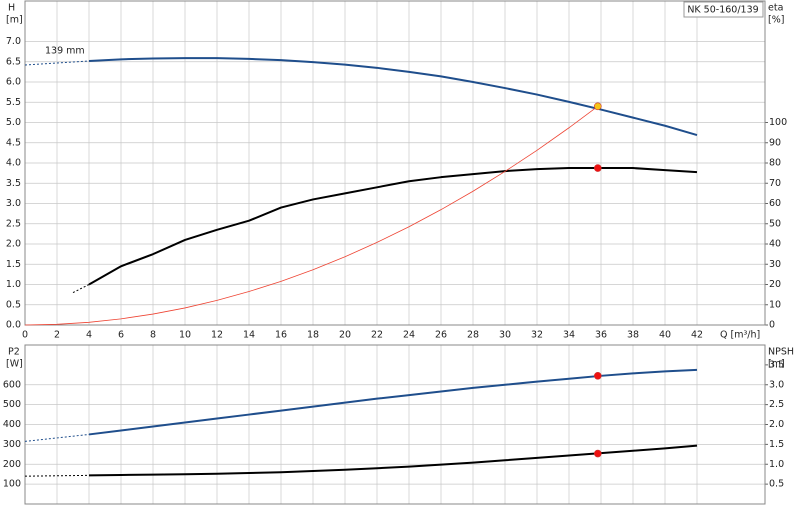  Describe the element at coordinates (13, 41) in the screenshot. I see `y-tick-label: 7.0` at that location.